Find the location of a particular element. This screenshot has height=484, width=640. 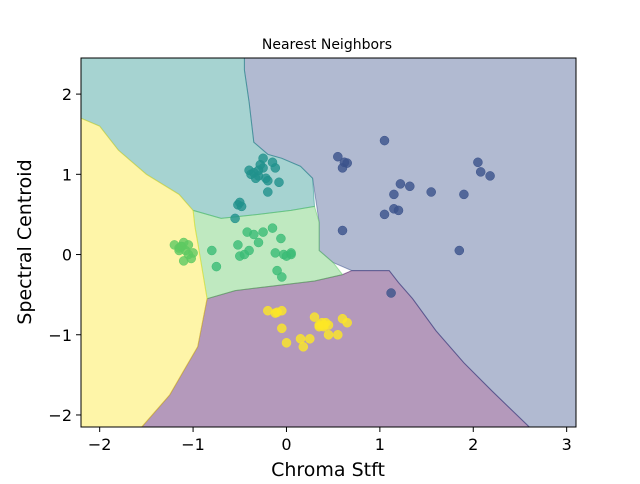

y-tick-label: 0 is located at coordinates (67, 255).